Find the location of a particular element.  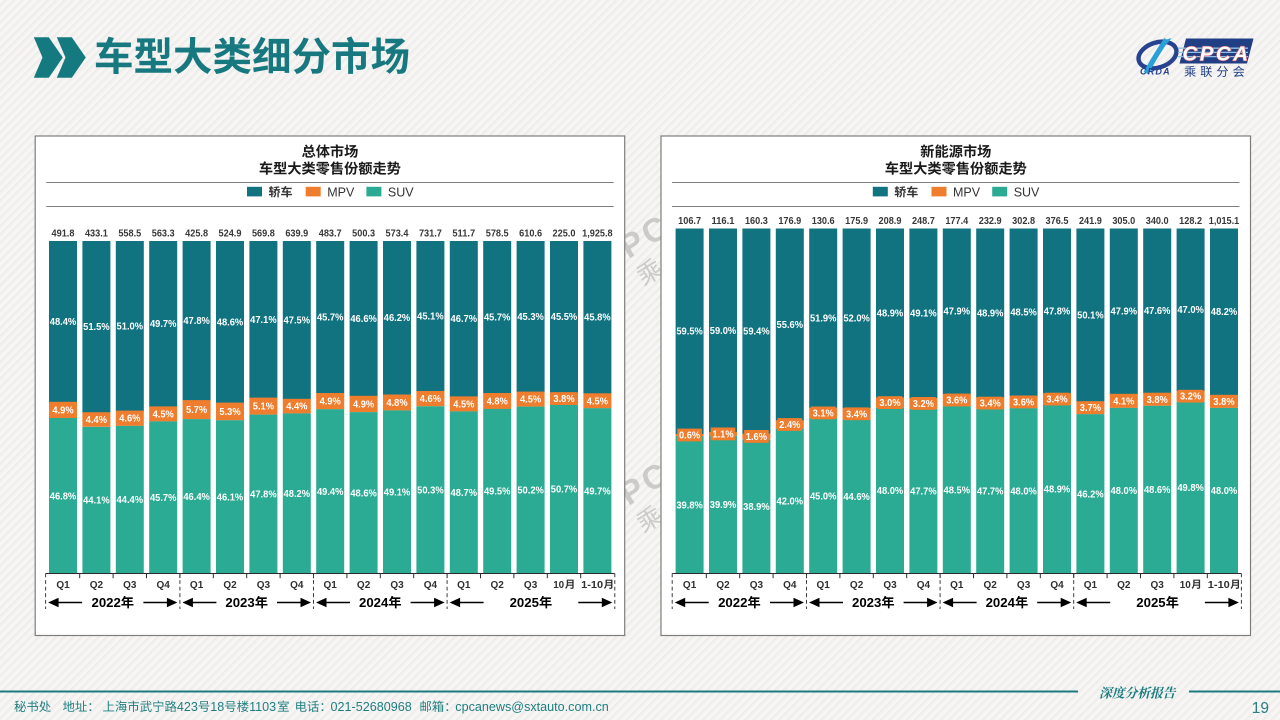

svg-text: 39.9% is located at coordinates (723, 505).